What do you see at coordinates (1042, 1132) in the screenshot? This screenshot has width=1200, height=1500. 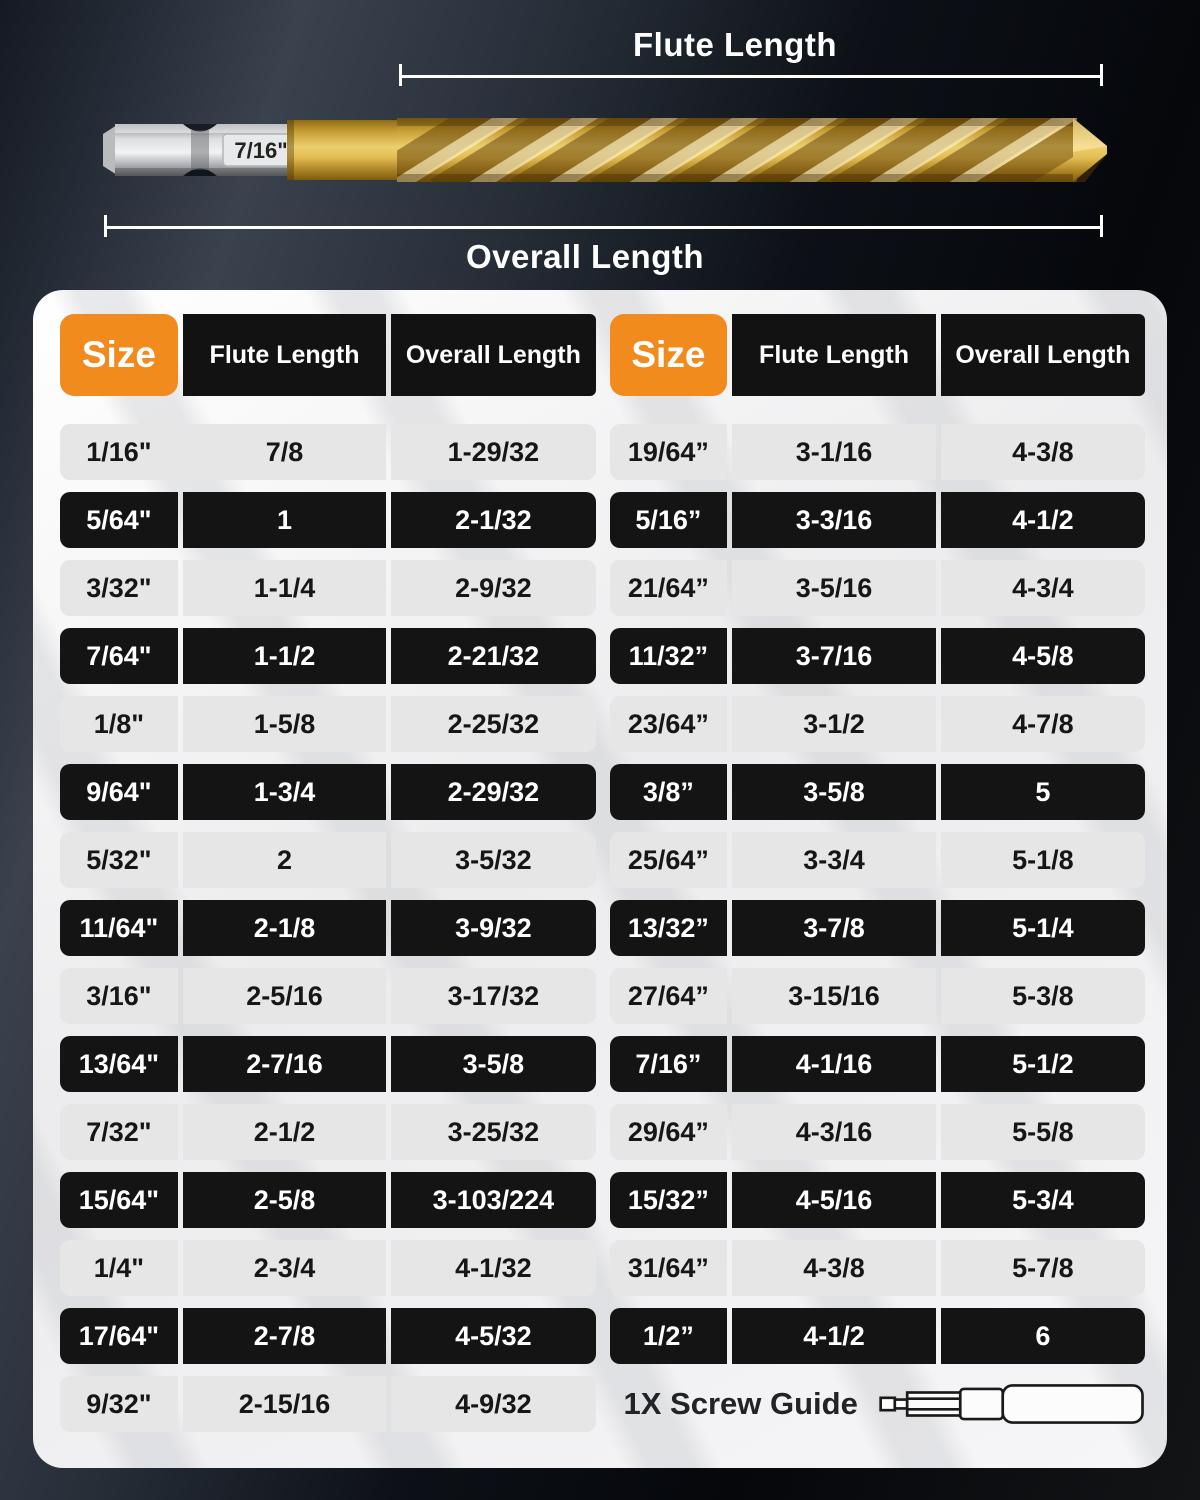 I see `overall-length-cell: 5-5/8` at bounding box center [1042, 1132].